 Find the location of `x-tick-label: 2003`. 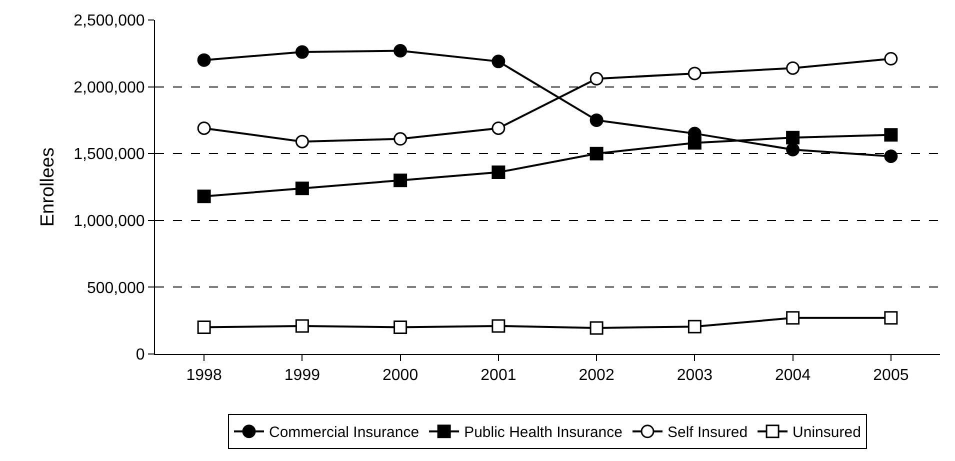

x-tick-label: 2003 is located at coordinates (694, 375).